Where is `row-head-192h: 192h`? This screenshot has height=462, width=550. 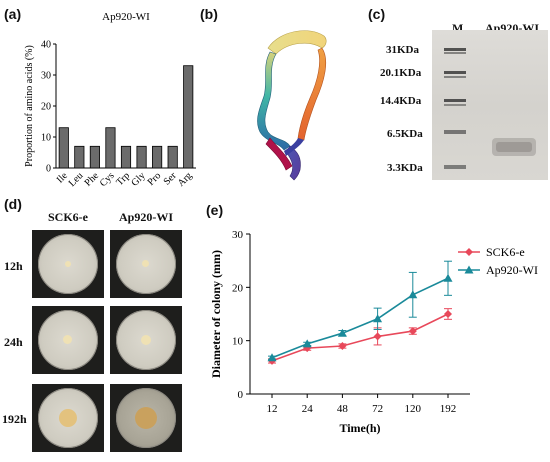
row-head-192h: 192h is located at coordinates (14, 419).